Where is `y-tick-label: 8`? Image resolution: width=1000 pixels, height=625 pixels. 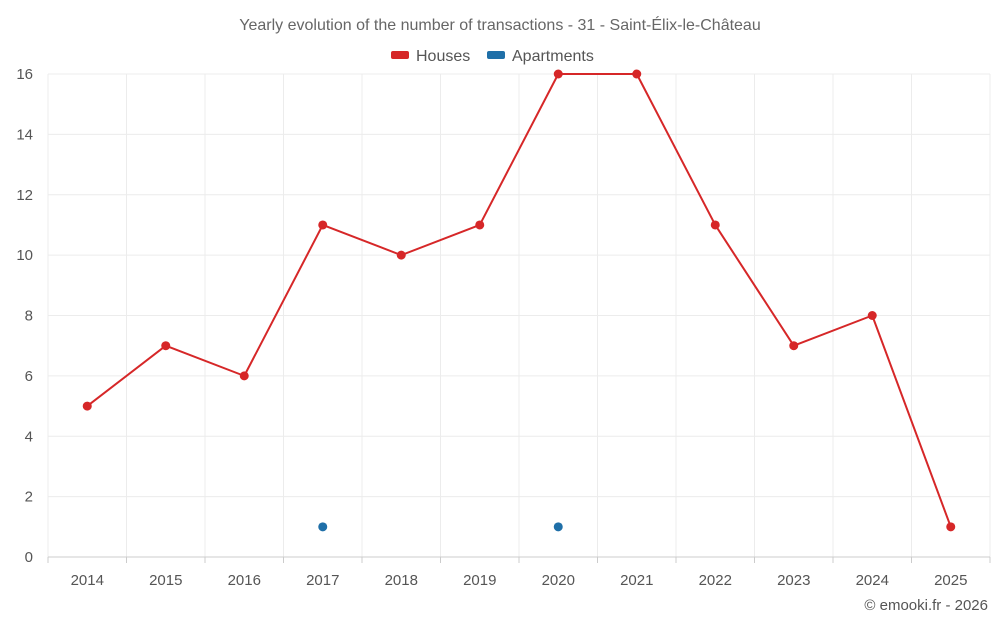 y-tick-label: 8 is located at coordinates (29, 316).